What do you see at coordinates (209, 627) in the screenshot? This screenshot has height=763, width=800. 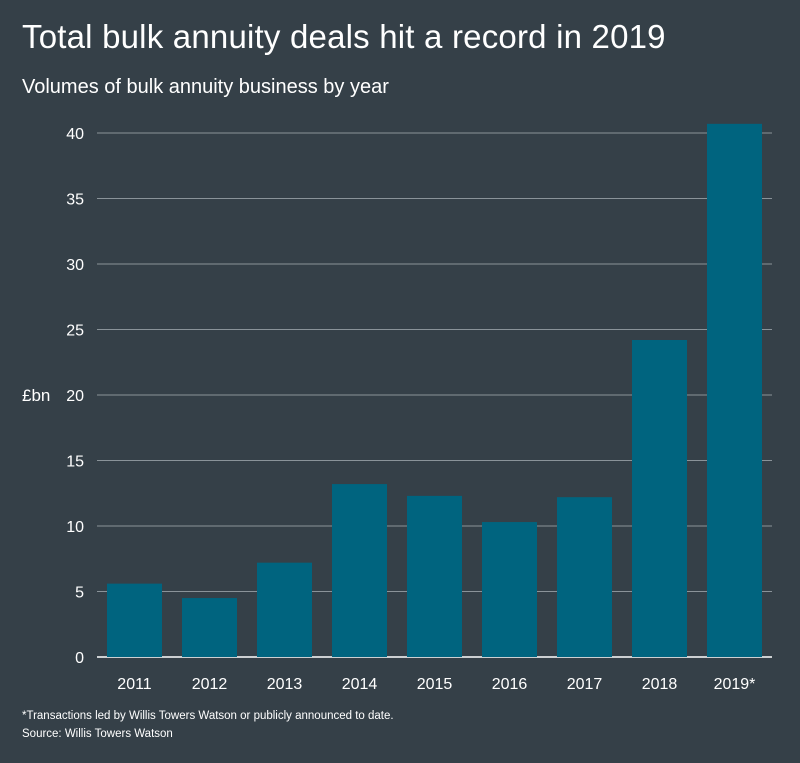 I see `bar-2012` at bounding box center [209, 627].